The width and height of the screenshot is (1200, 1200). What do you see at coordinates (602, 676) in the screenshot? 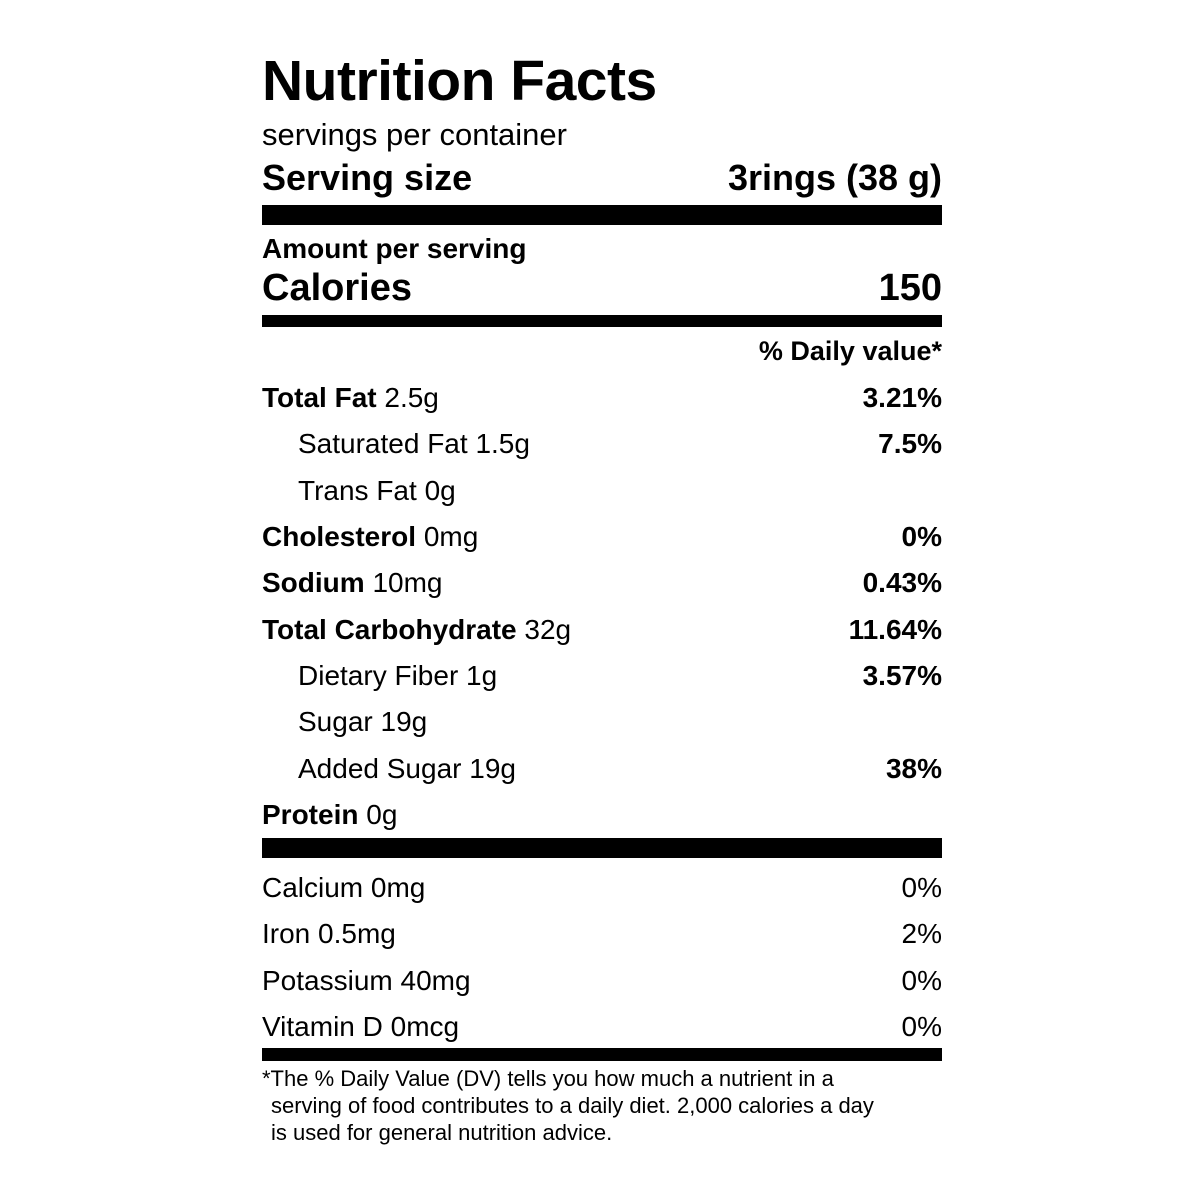
I see `nutrient-row-dietary-fiber: Dietary Fiber 1g 3.57%` at bounding box center [602, 676].